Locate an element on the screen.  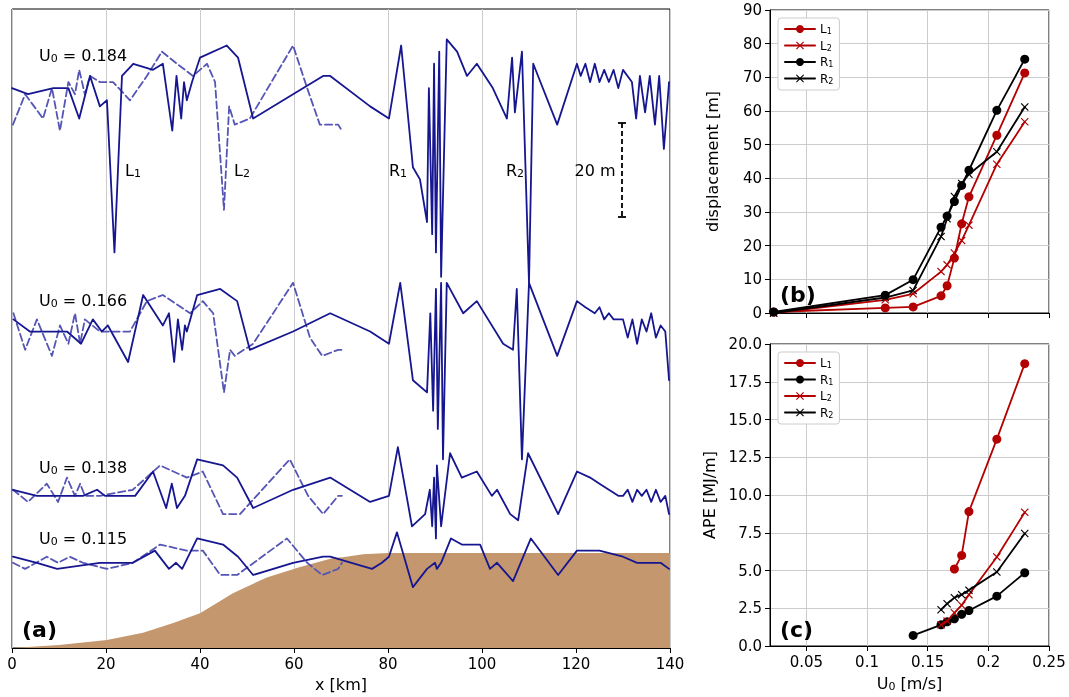
annotation: U0 = 0.166 is located at coordinates (83, 300).